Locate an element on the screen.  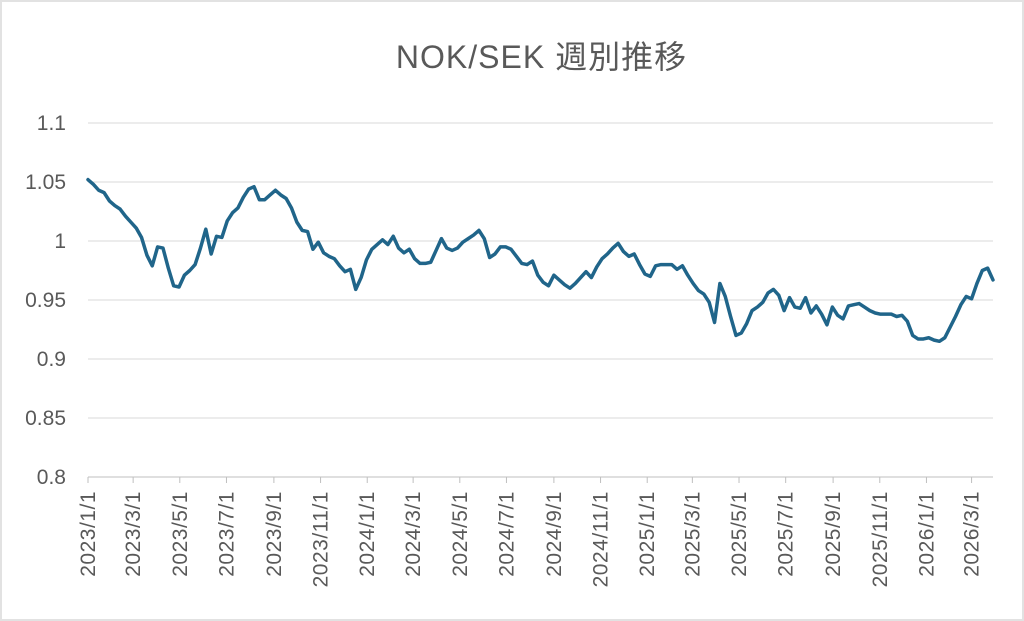
x-tick-label: 2026/3/1 is located at coordinates (972, 534).